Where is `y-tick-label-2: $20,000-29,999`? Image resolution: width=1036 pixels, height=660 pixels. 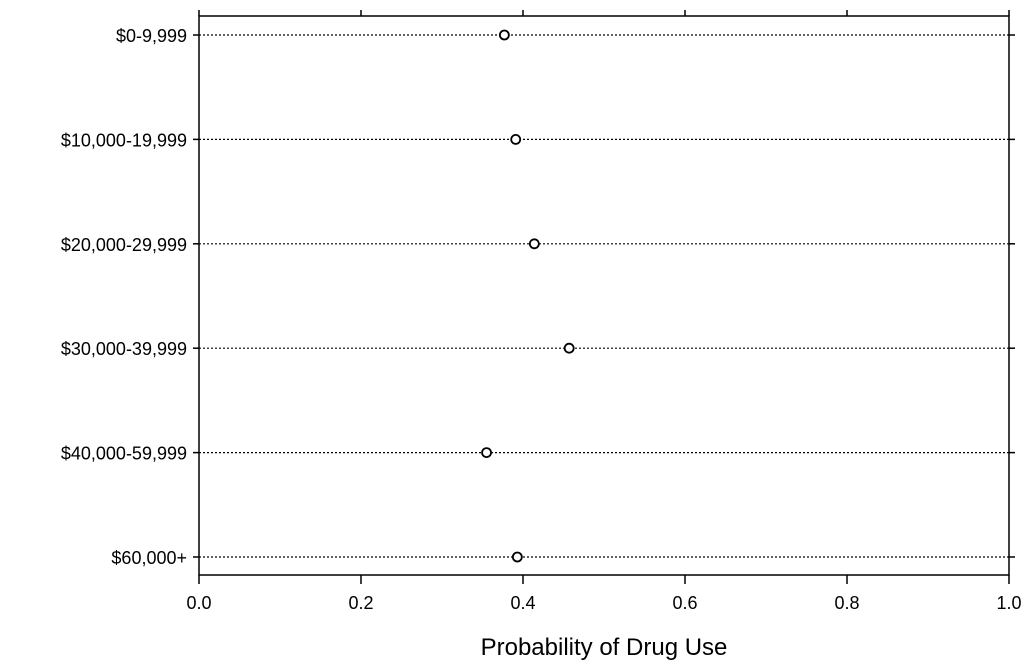 y-tick-label-2: $20,000-29,999 is located at coordinates (124, 245).